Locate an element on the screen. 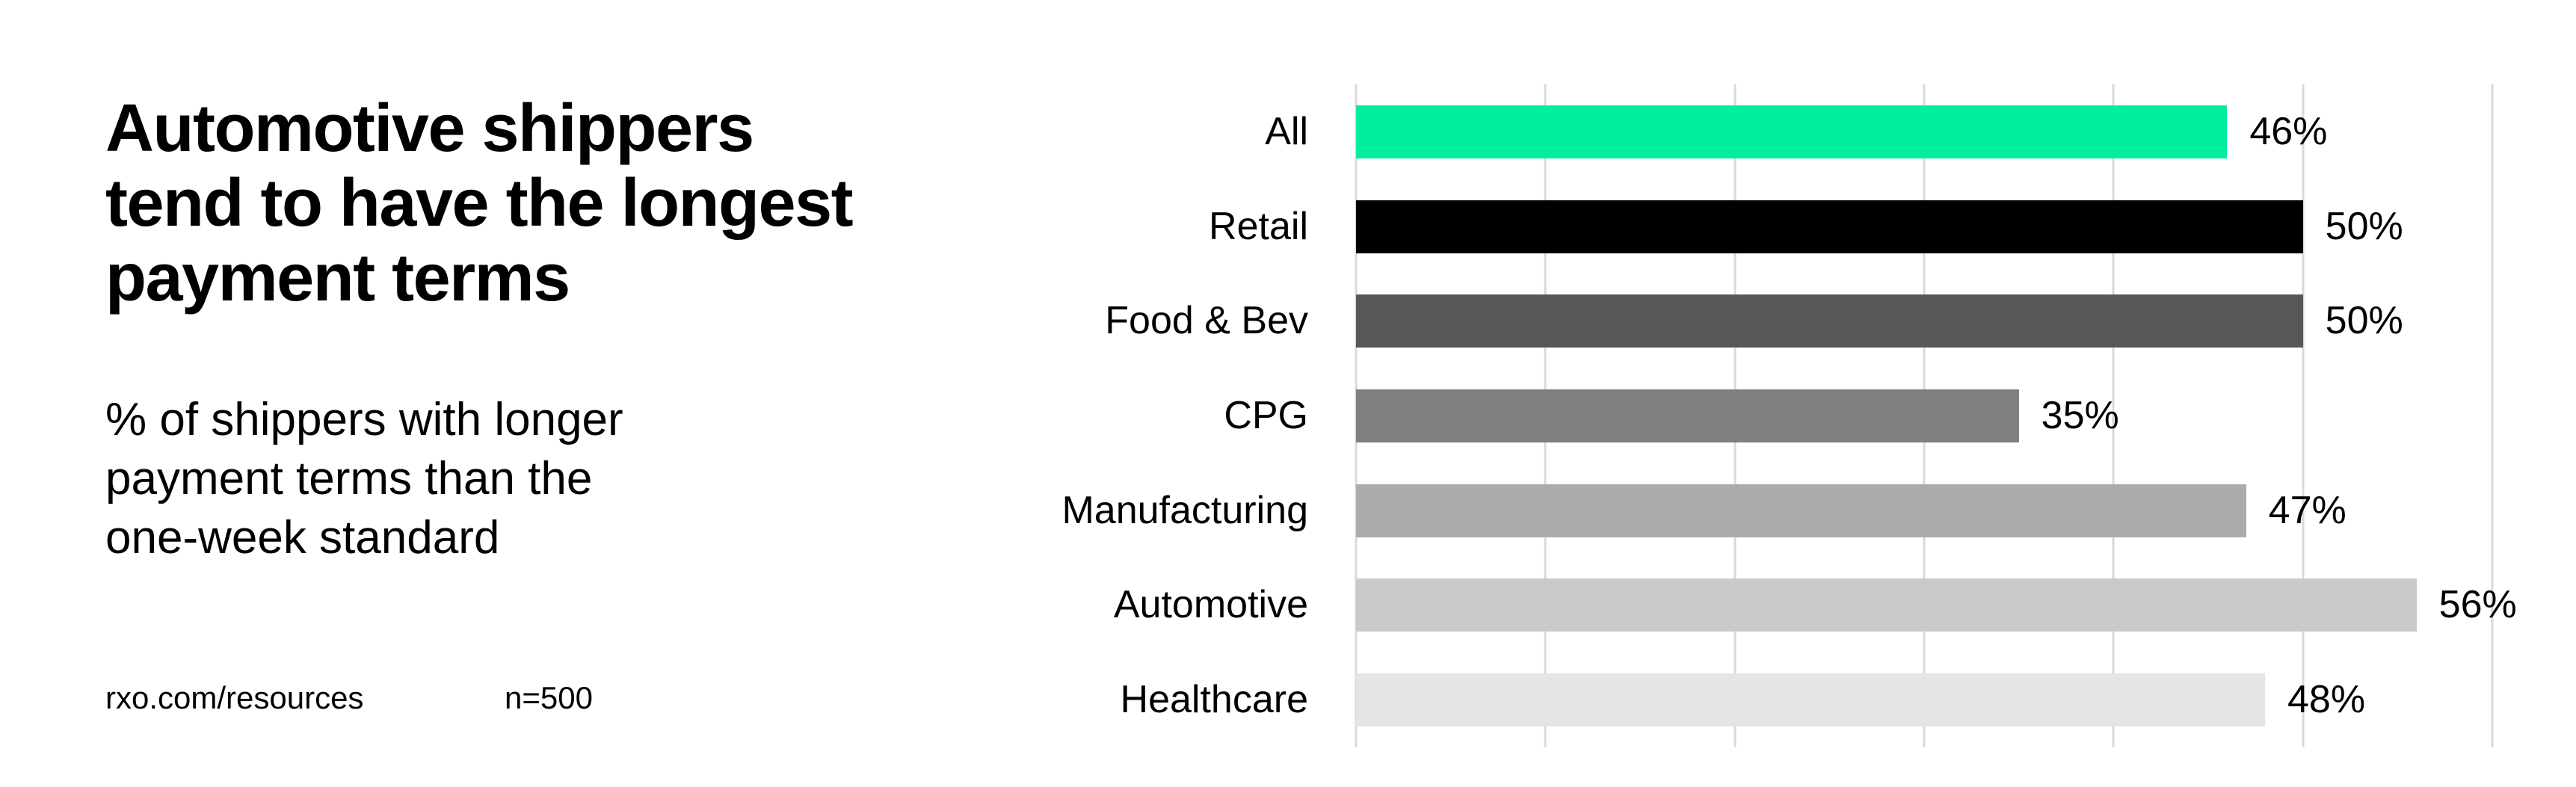 This screenshot has height=787, width=2576. sample-size-text: n=500 is located at coordinates (549, 697).